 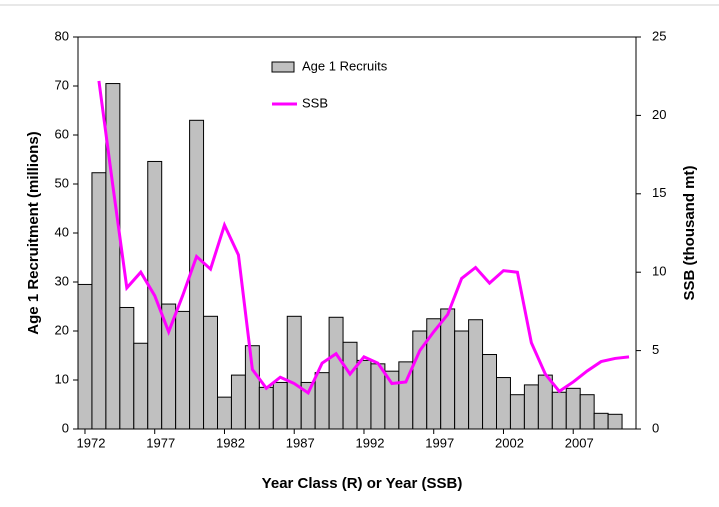 I want to click on y-tick-label: 80, so click(x=62, y=35).